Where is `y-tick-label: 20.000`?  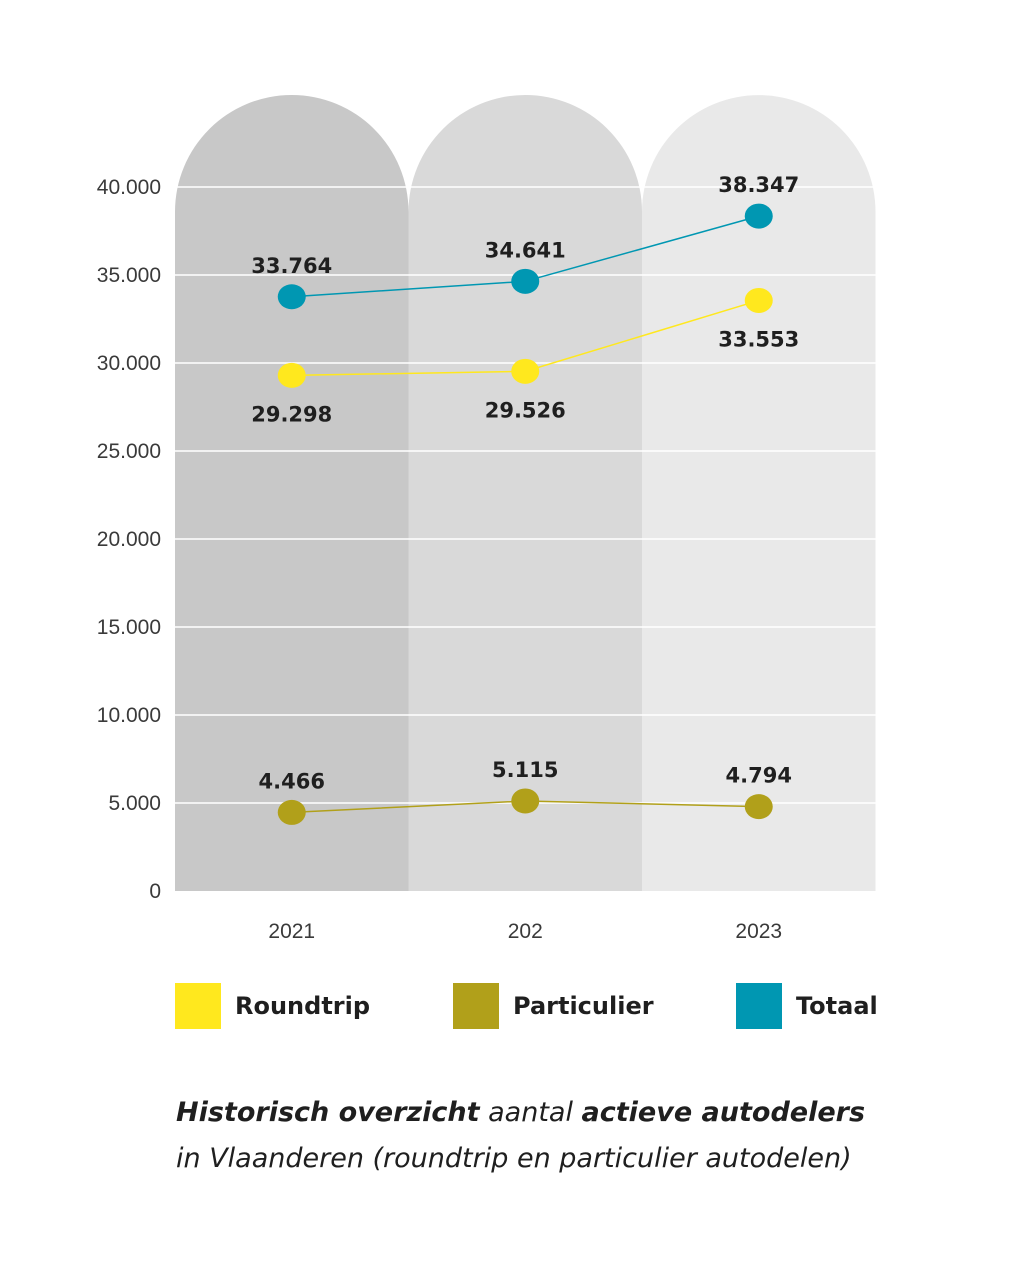
y-tick-label: 20.000 is located at coordinates (129, 539).